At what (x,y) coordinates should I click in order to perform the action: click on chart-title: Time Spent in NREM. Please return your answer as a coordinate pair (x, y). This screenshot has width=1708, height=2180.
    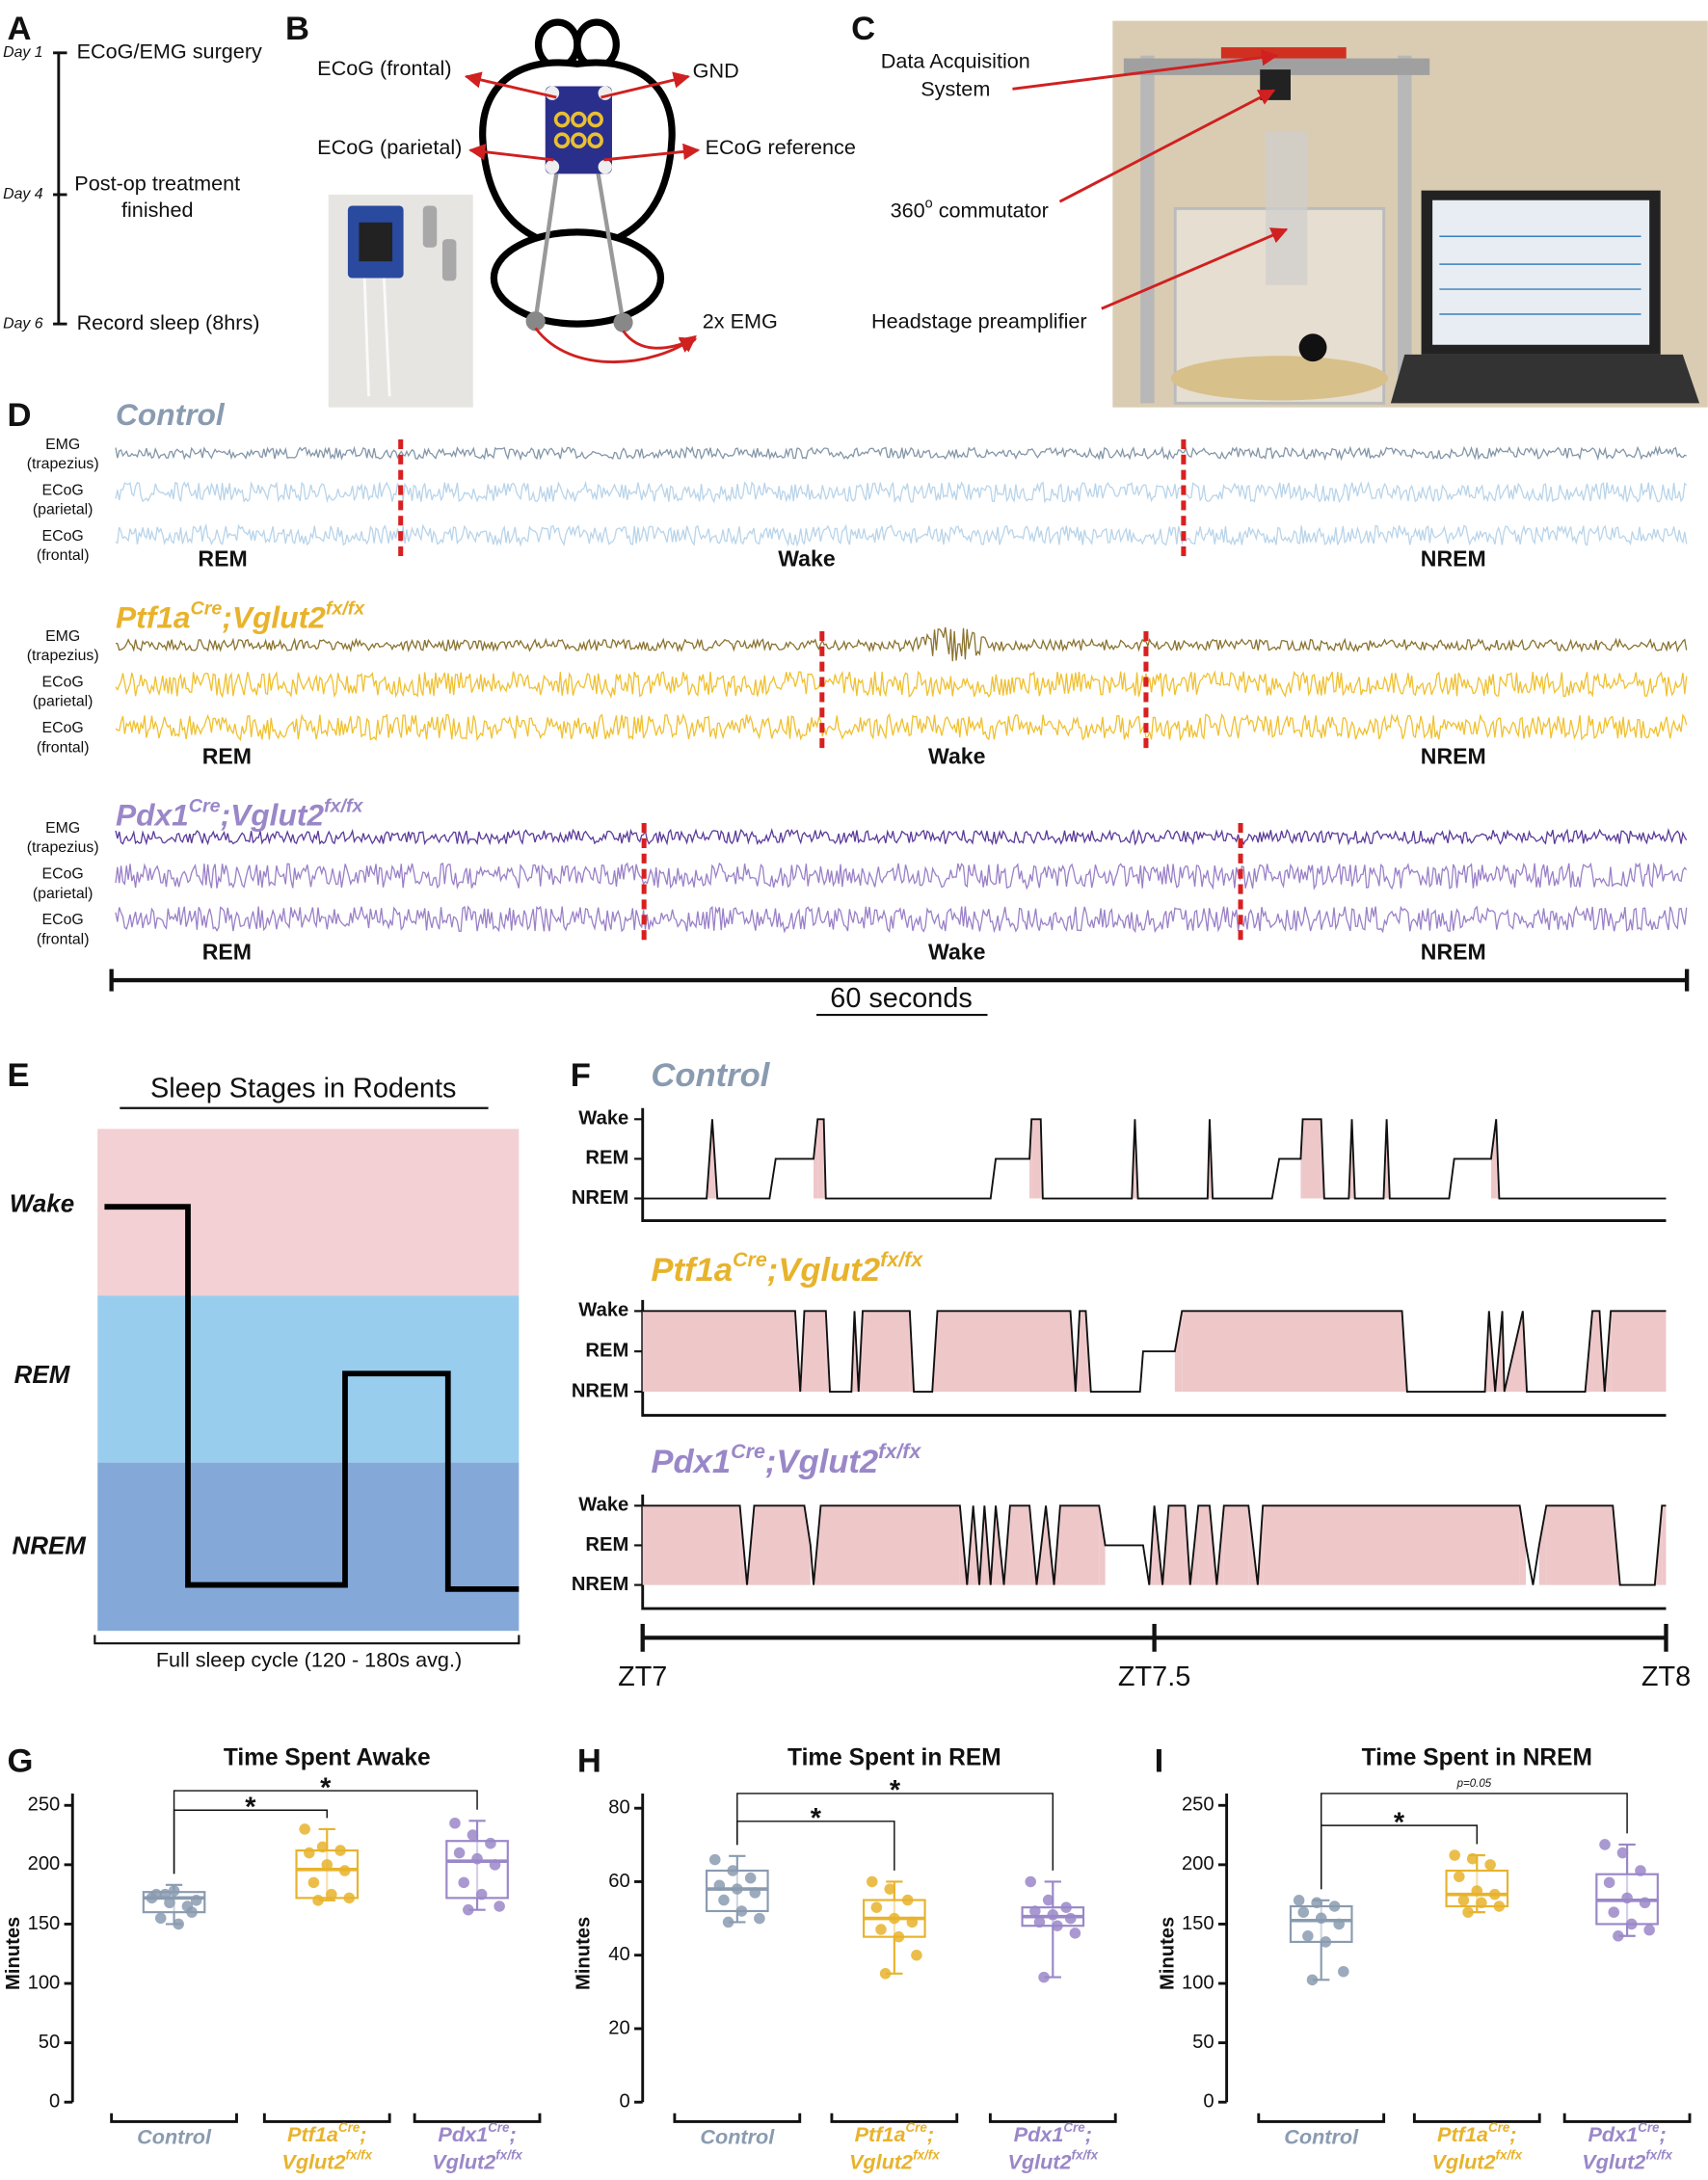
    Looking at the image, I should click on (1477, 1757).